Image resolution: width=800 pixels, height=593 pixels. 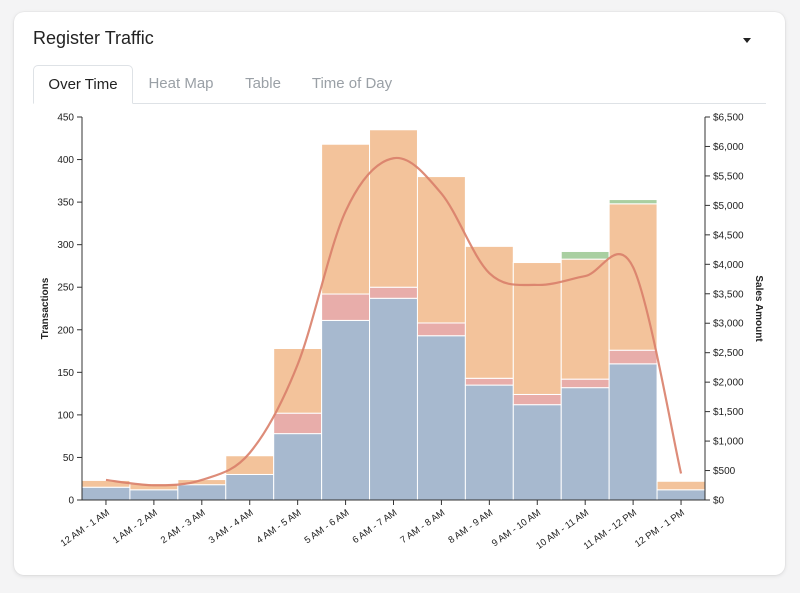 I want to click on y-tick-label: 100, so click(x=65, y=415).